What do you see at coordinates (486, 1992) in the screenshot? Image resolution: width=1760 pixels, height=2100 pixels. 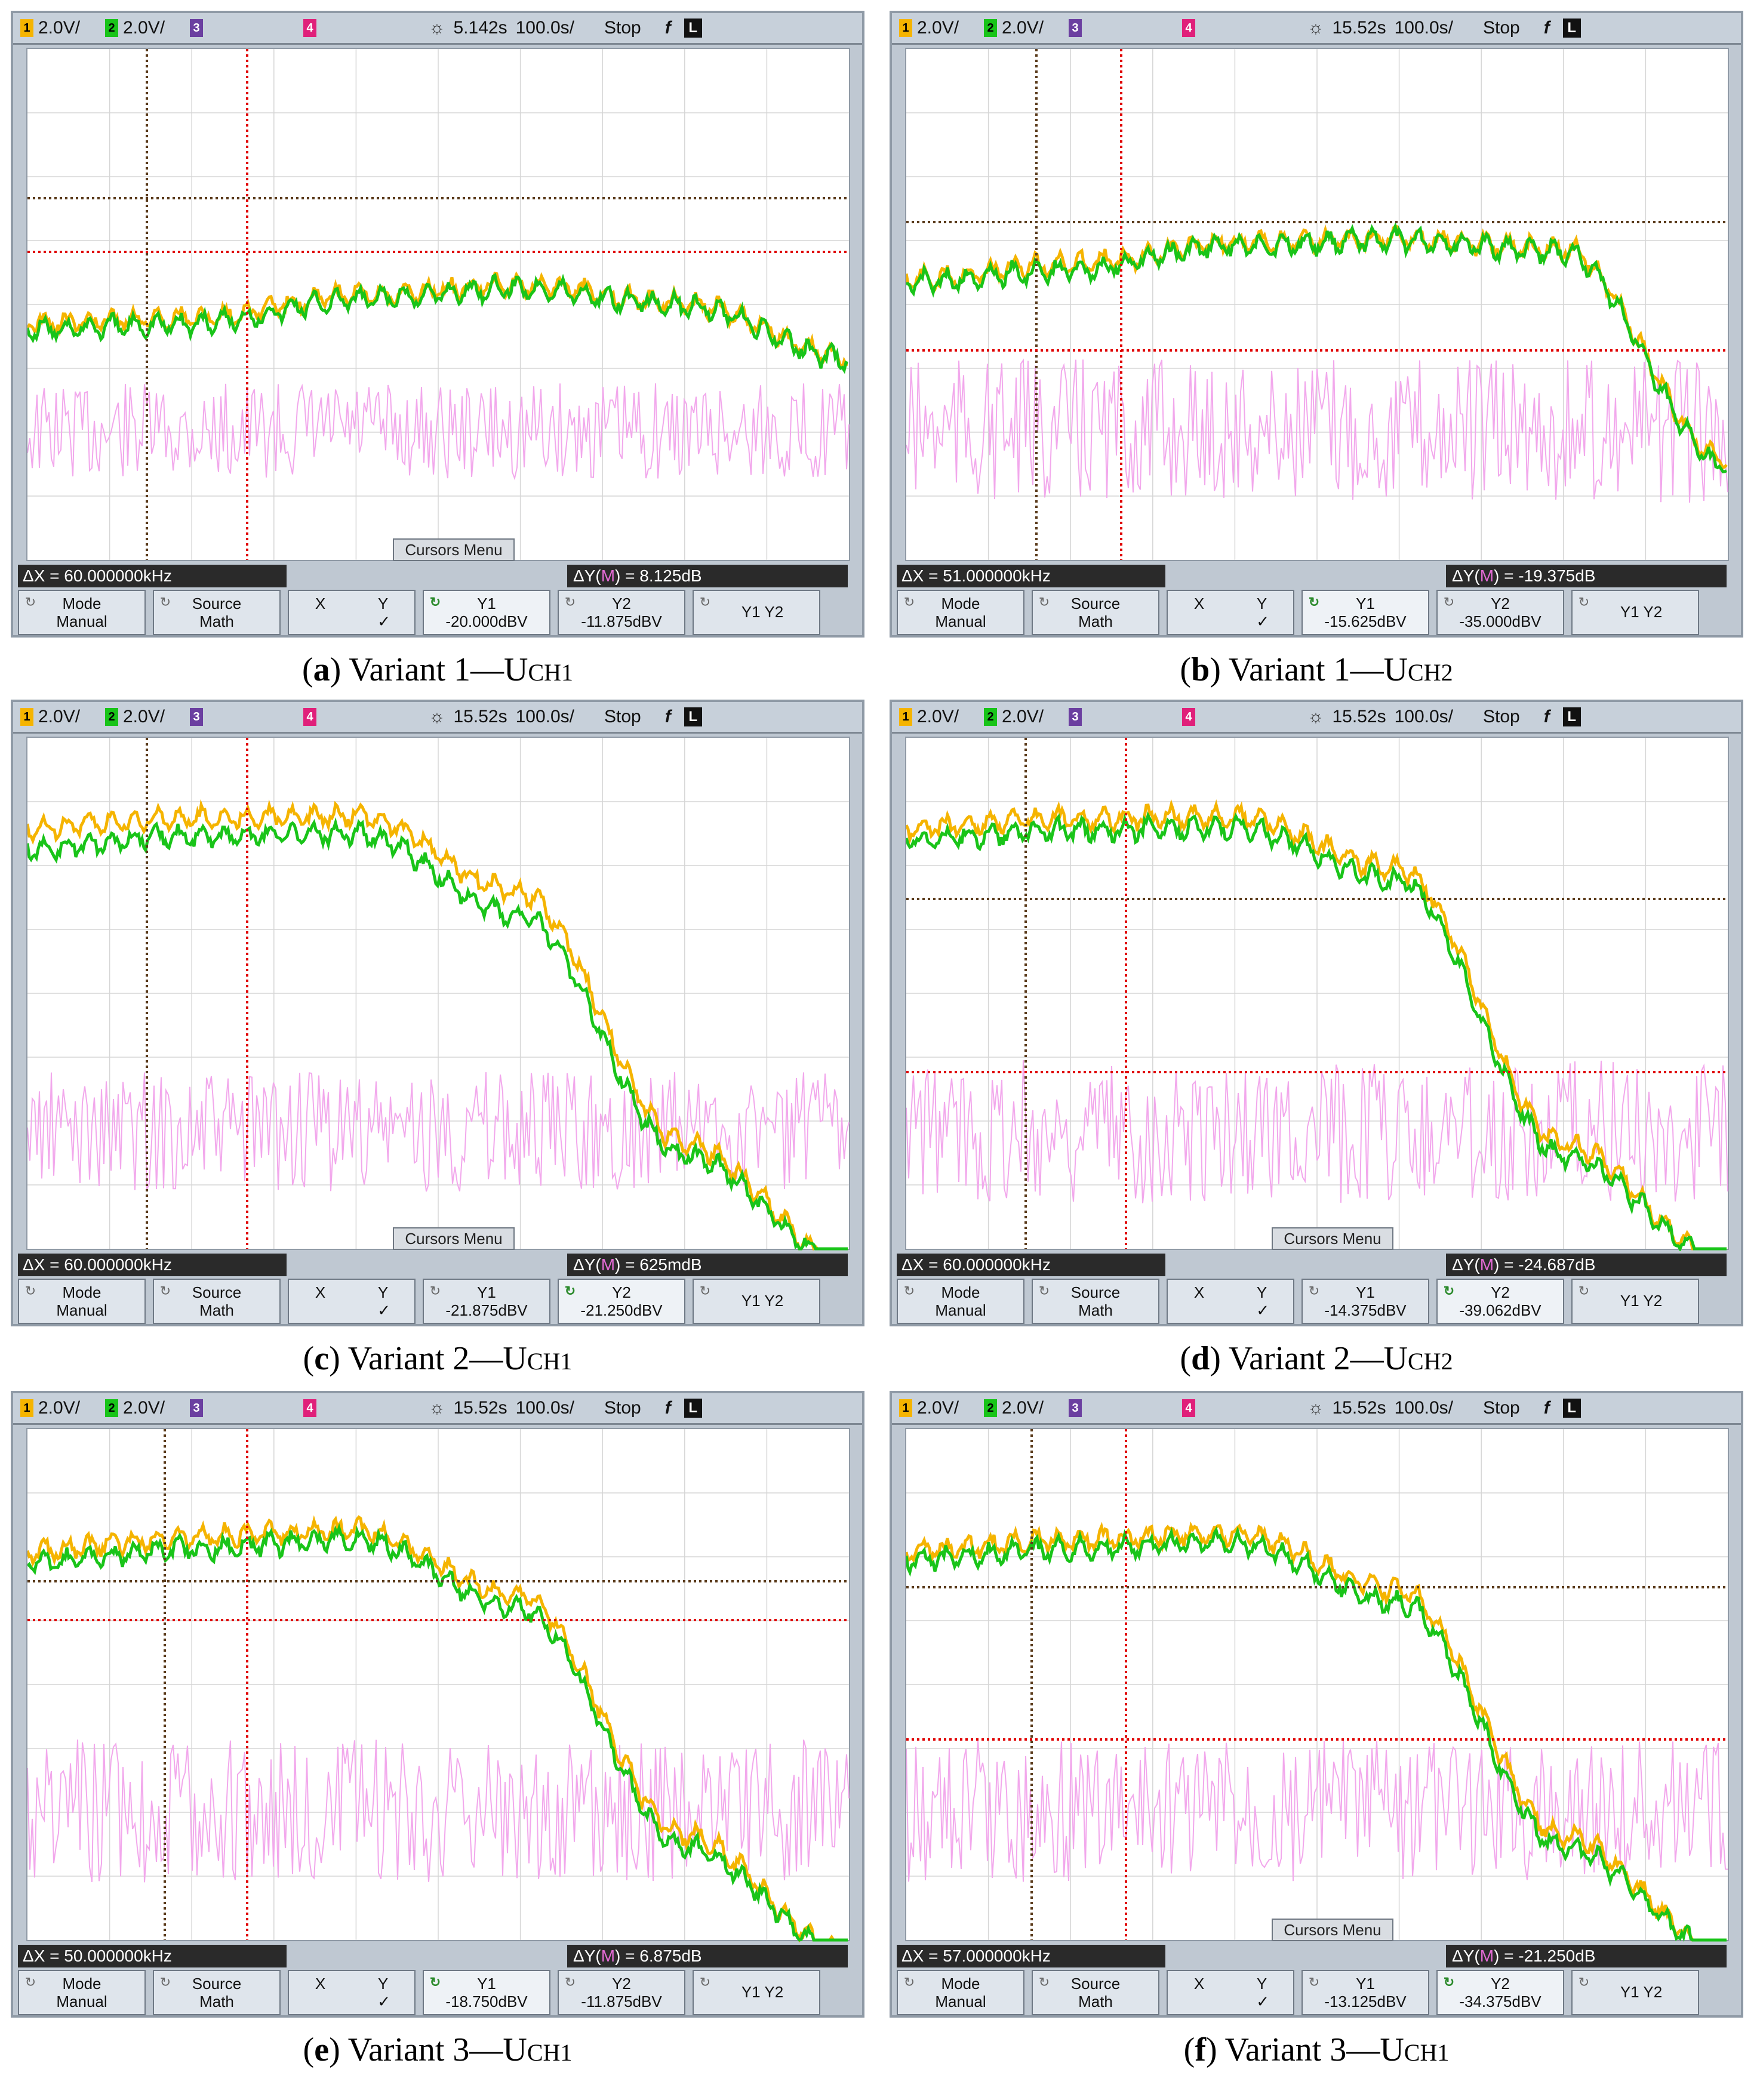 I see `y1-softkey: ↻ Y1 -18.750dBV` at bounding box center [486, 1992].